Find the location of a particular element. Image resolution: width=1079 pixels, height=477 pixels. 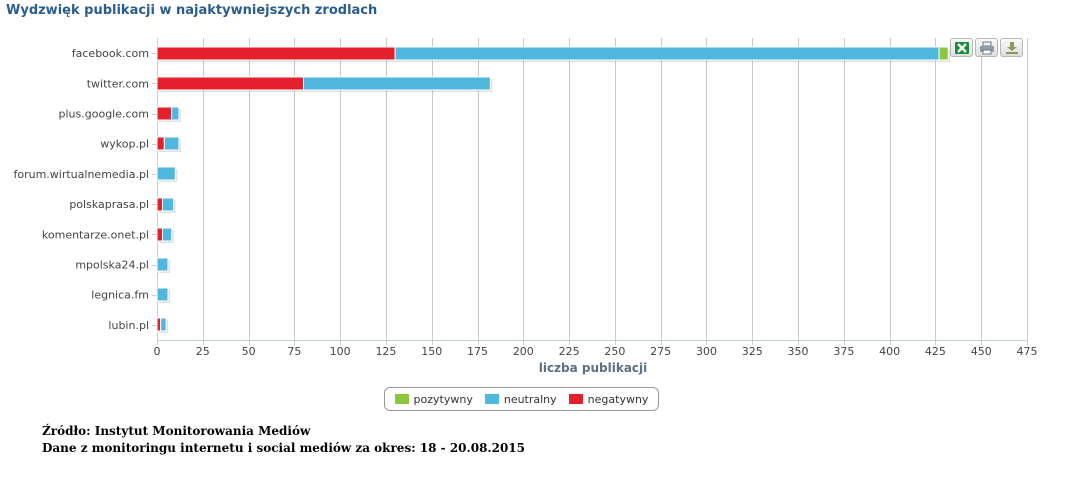

x-tick-label: 50 is located at coordinates (249, 351).